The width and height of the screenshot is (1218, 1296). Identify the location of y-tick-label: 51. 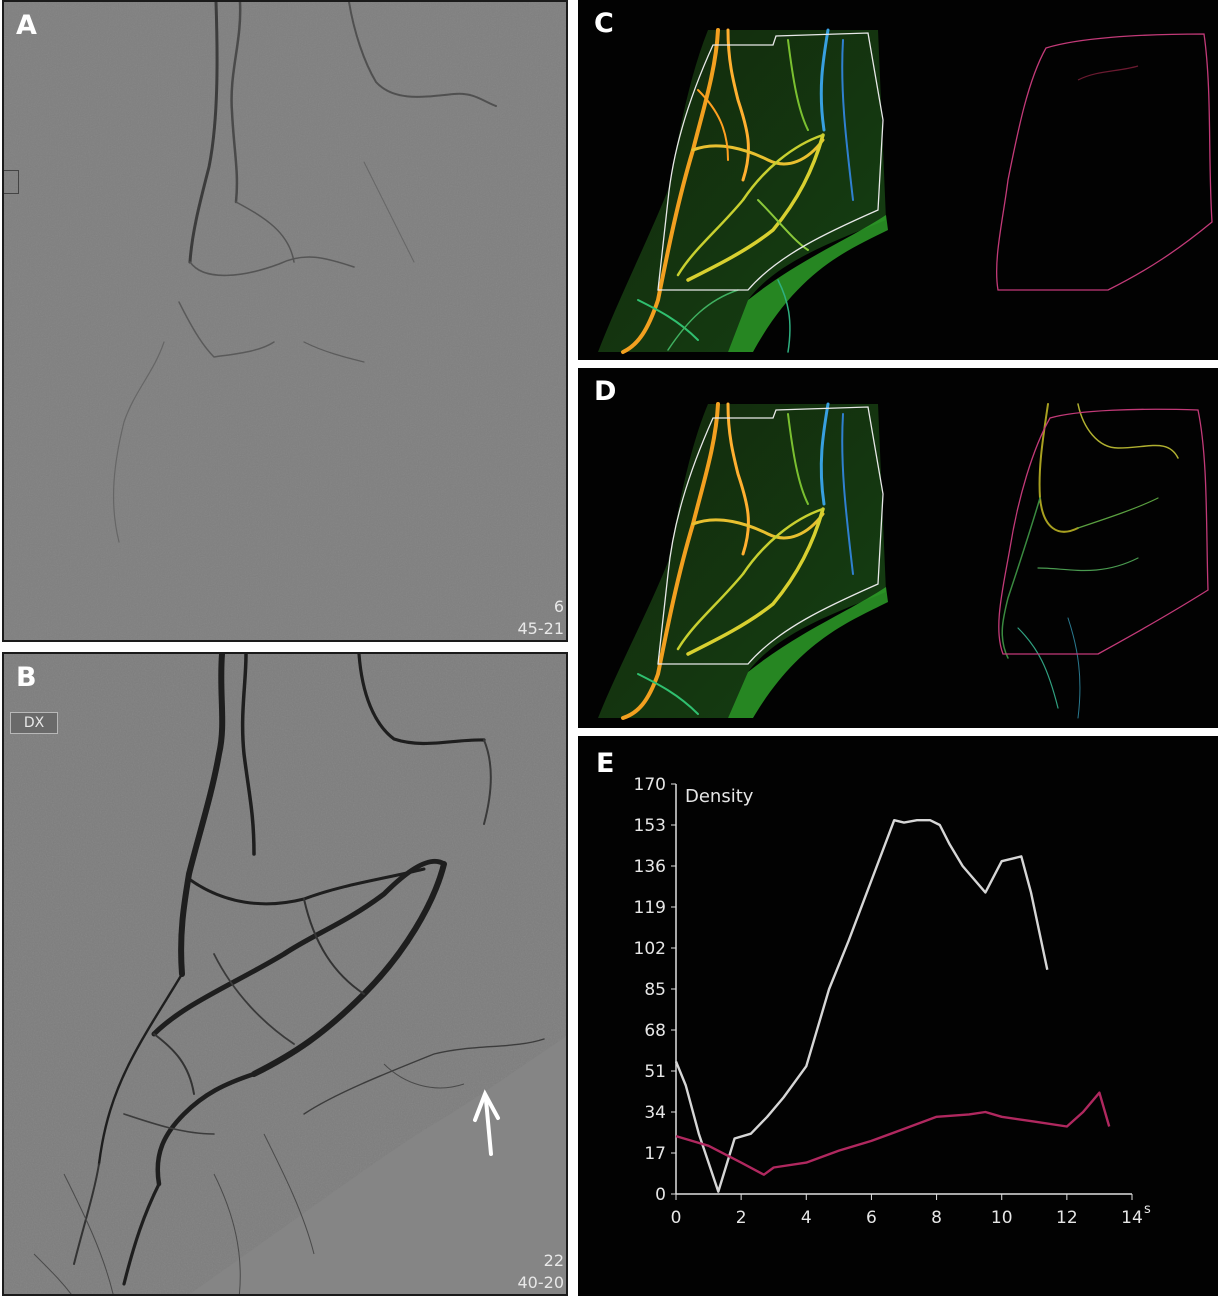
(655, 1072).